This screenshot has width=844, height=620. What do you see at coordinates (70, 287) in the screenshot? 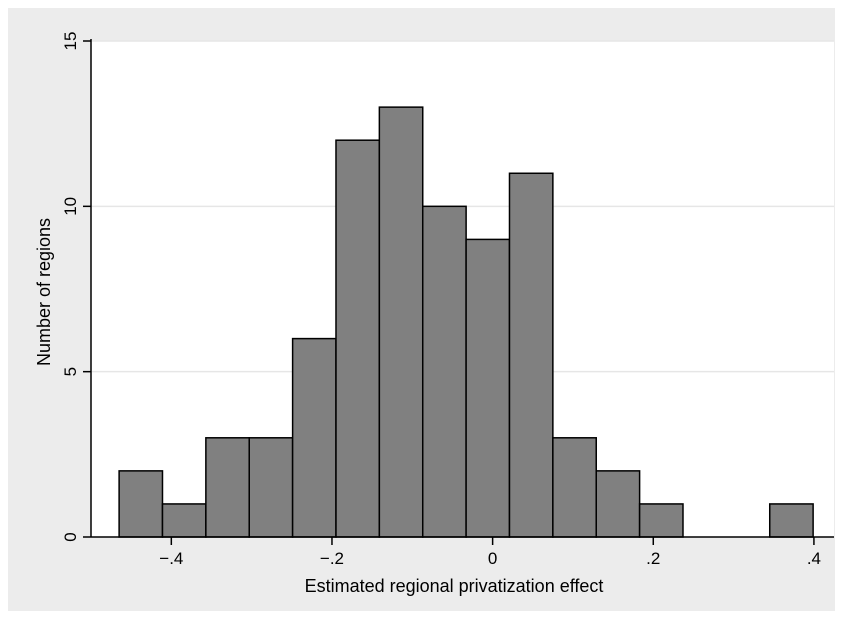
I see `y-tick-labels: 0 5 10 15` at bounding box center [70, 287].